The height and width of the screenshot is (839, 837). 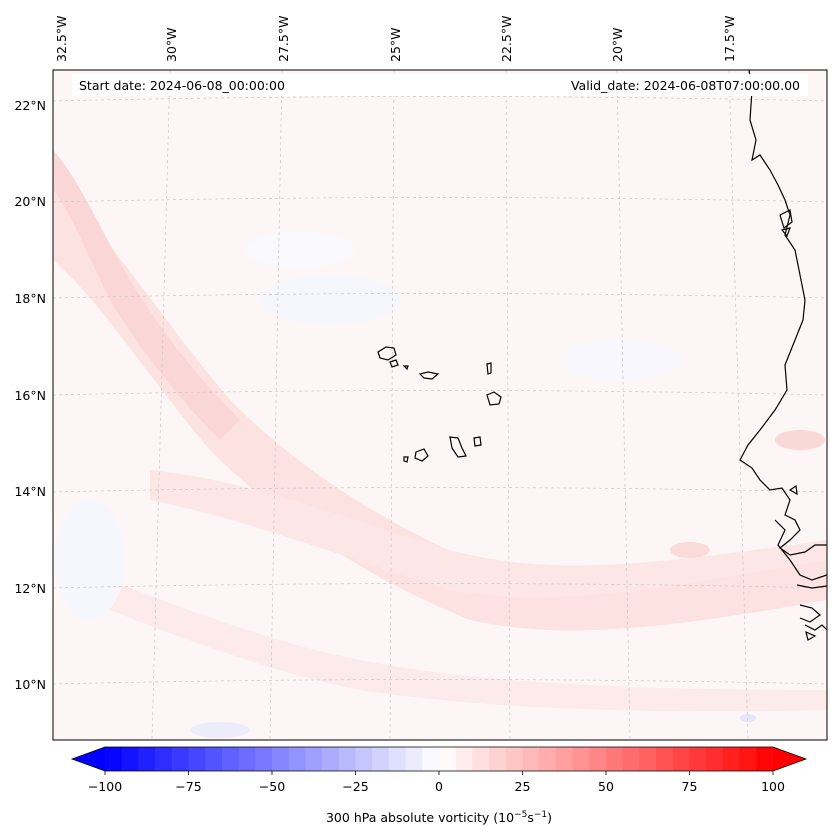 I want to click on cbar-tick-label: 25, so click(x=523, y=786).